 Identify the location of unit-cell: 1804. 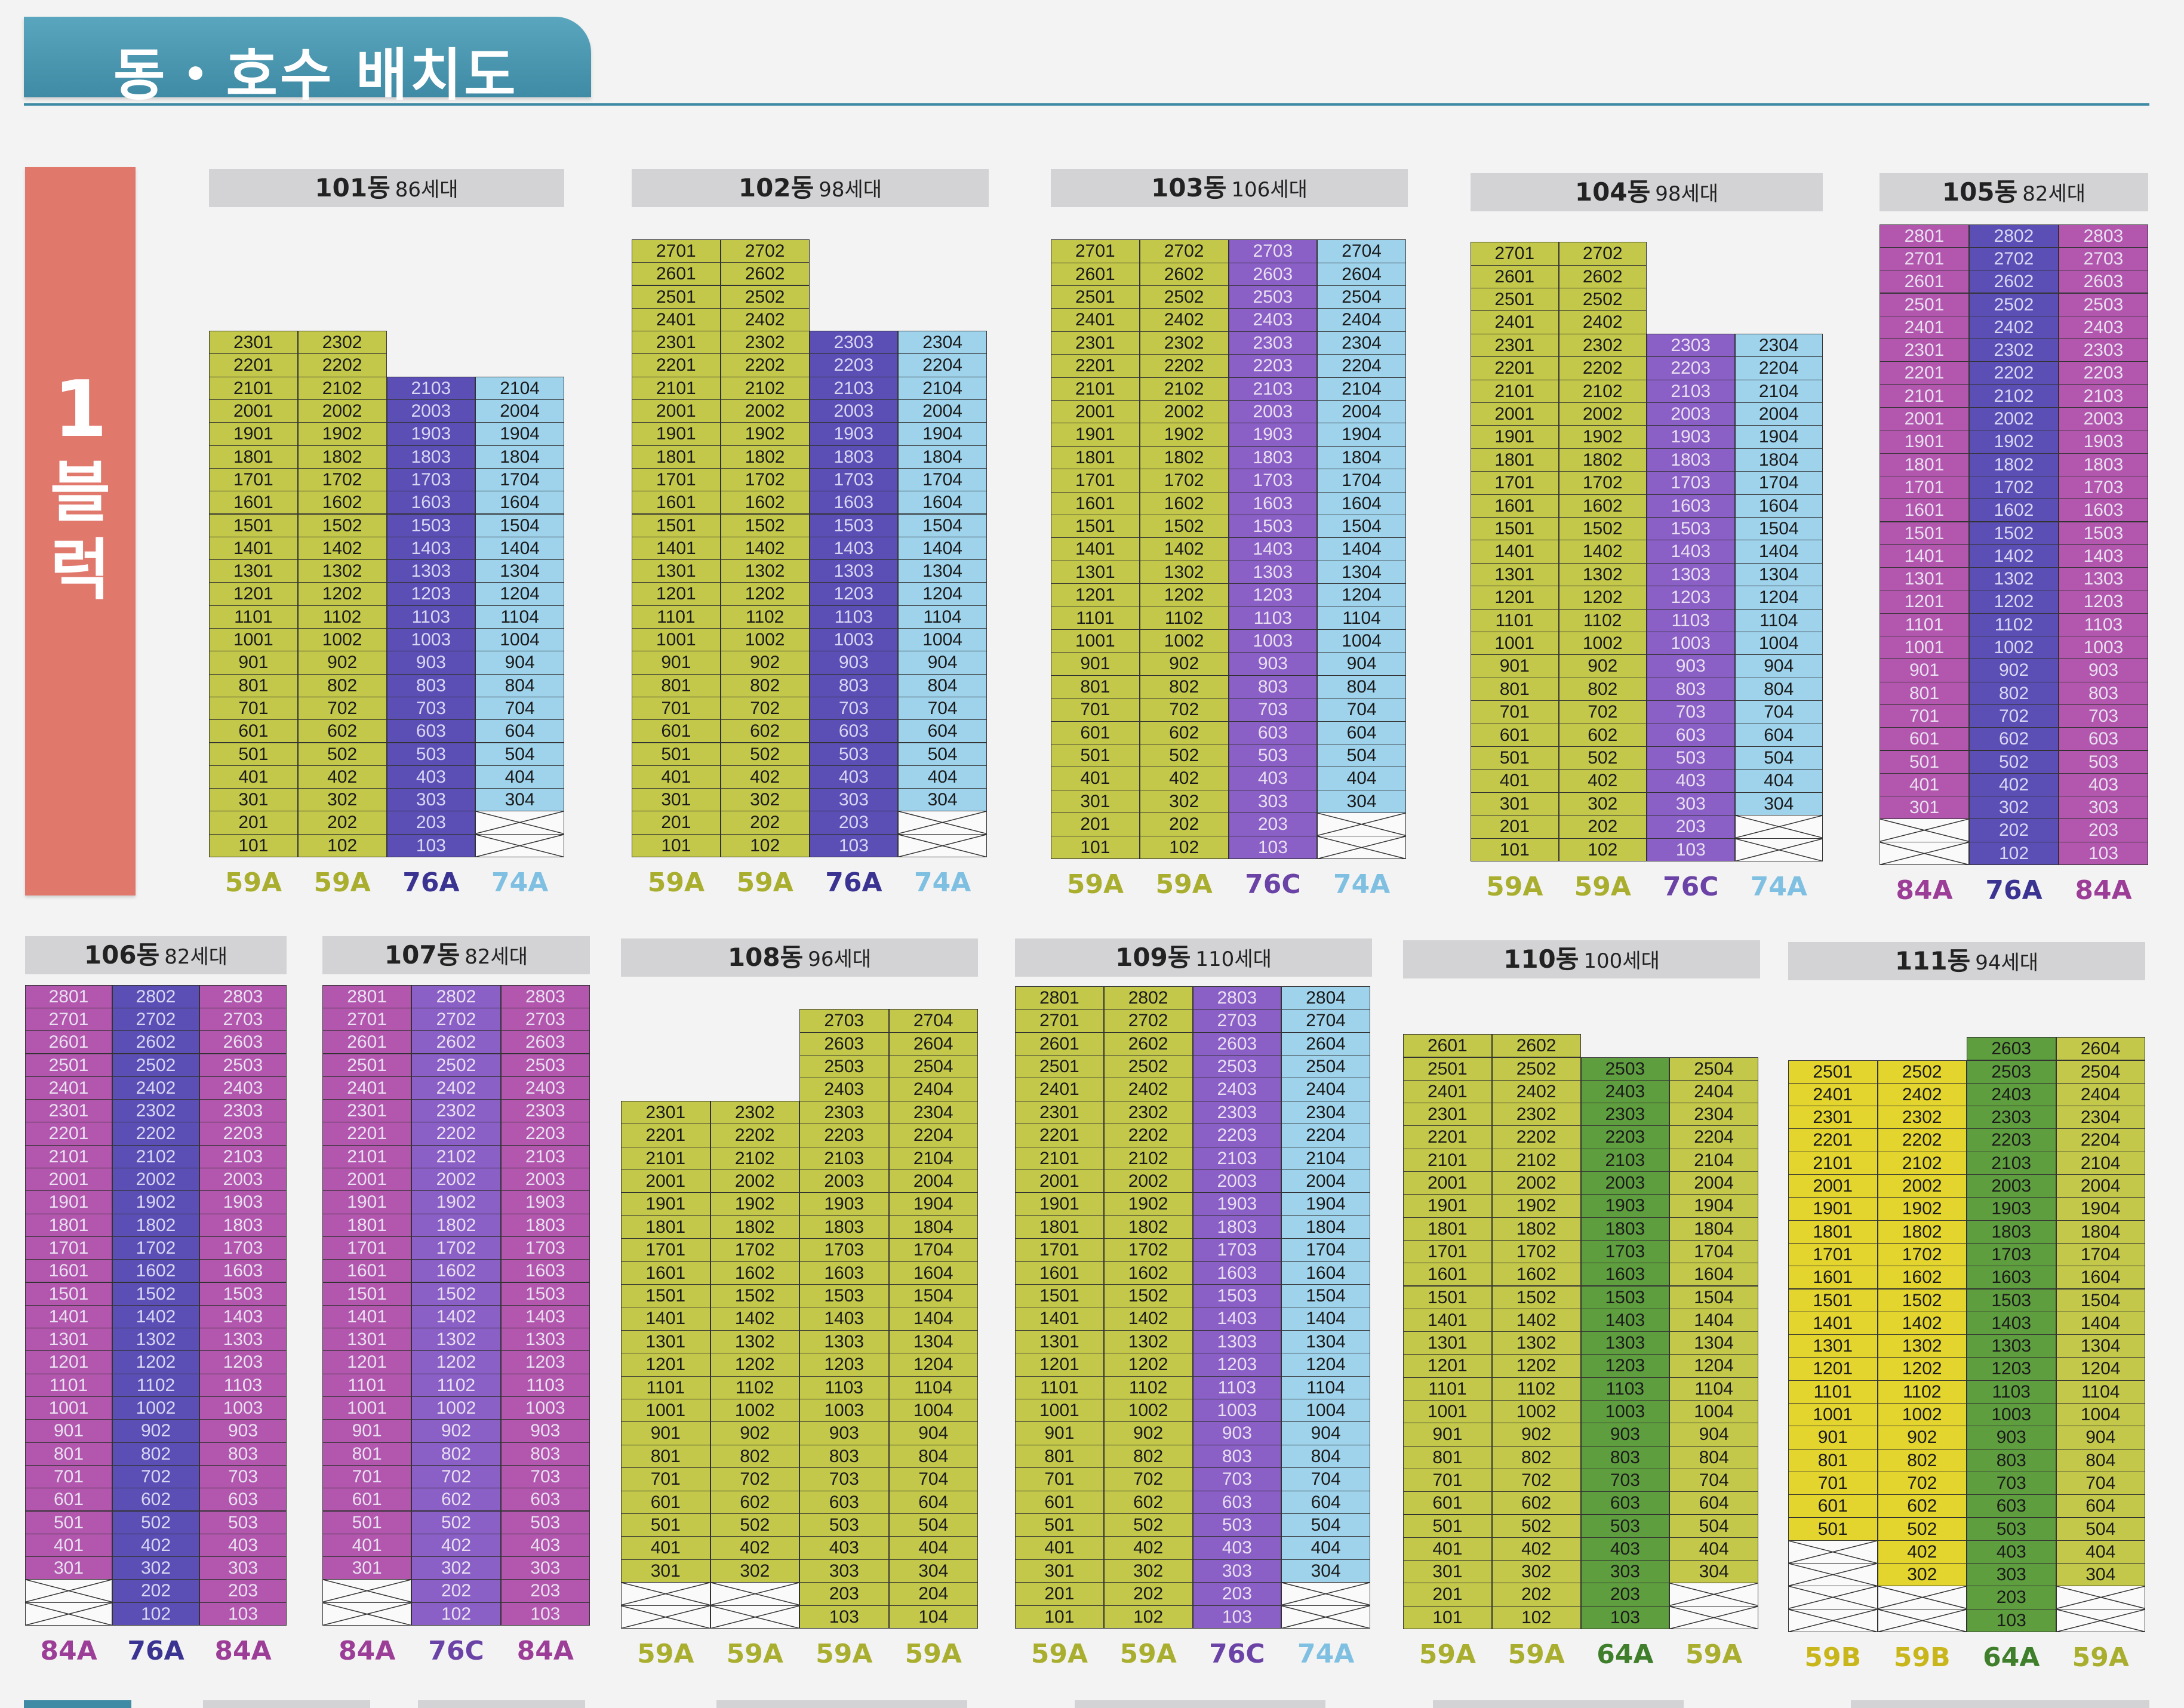
(519, 457).